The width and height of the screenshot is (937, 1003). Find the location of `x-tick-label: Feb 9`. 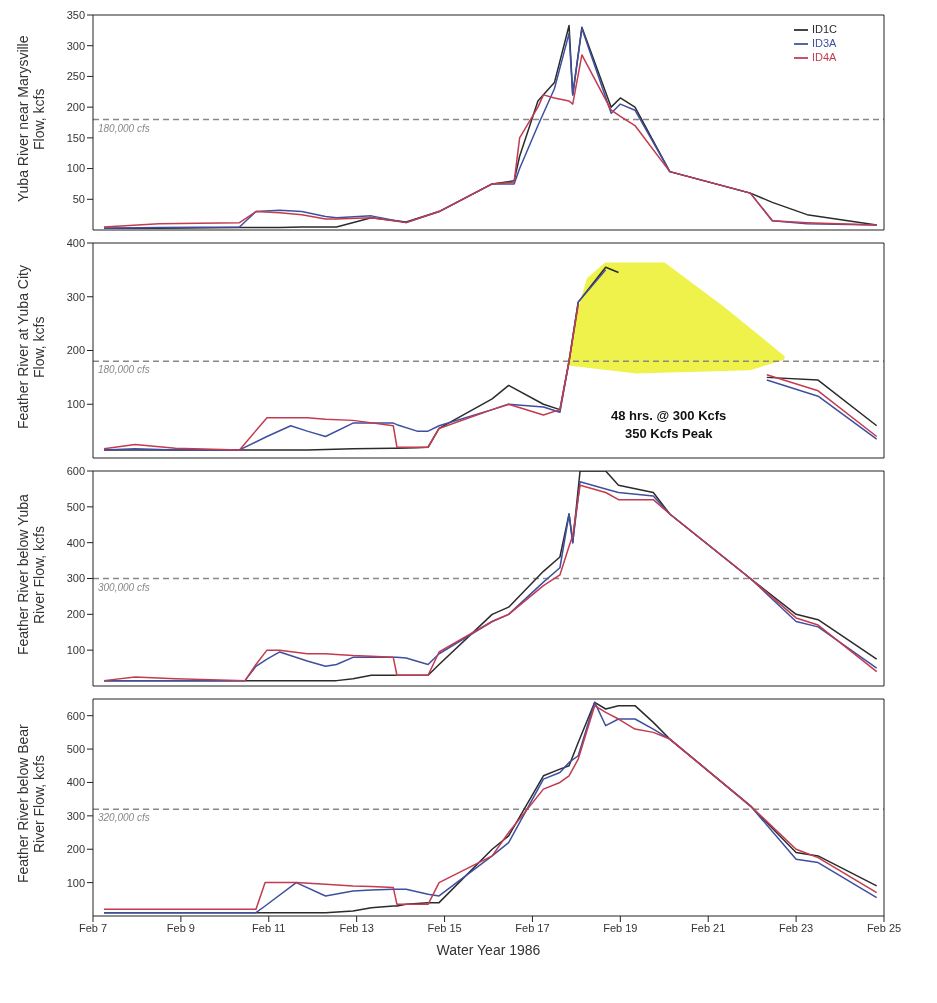

x-tick-label: Feb 9 is located at coordinates (180, 927).